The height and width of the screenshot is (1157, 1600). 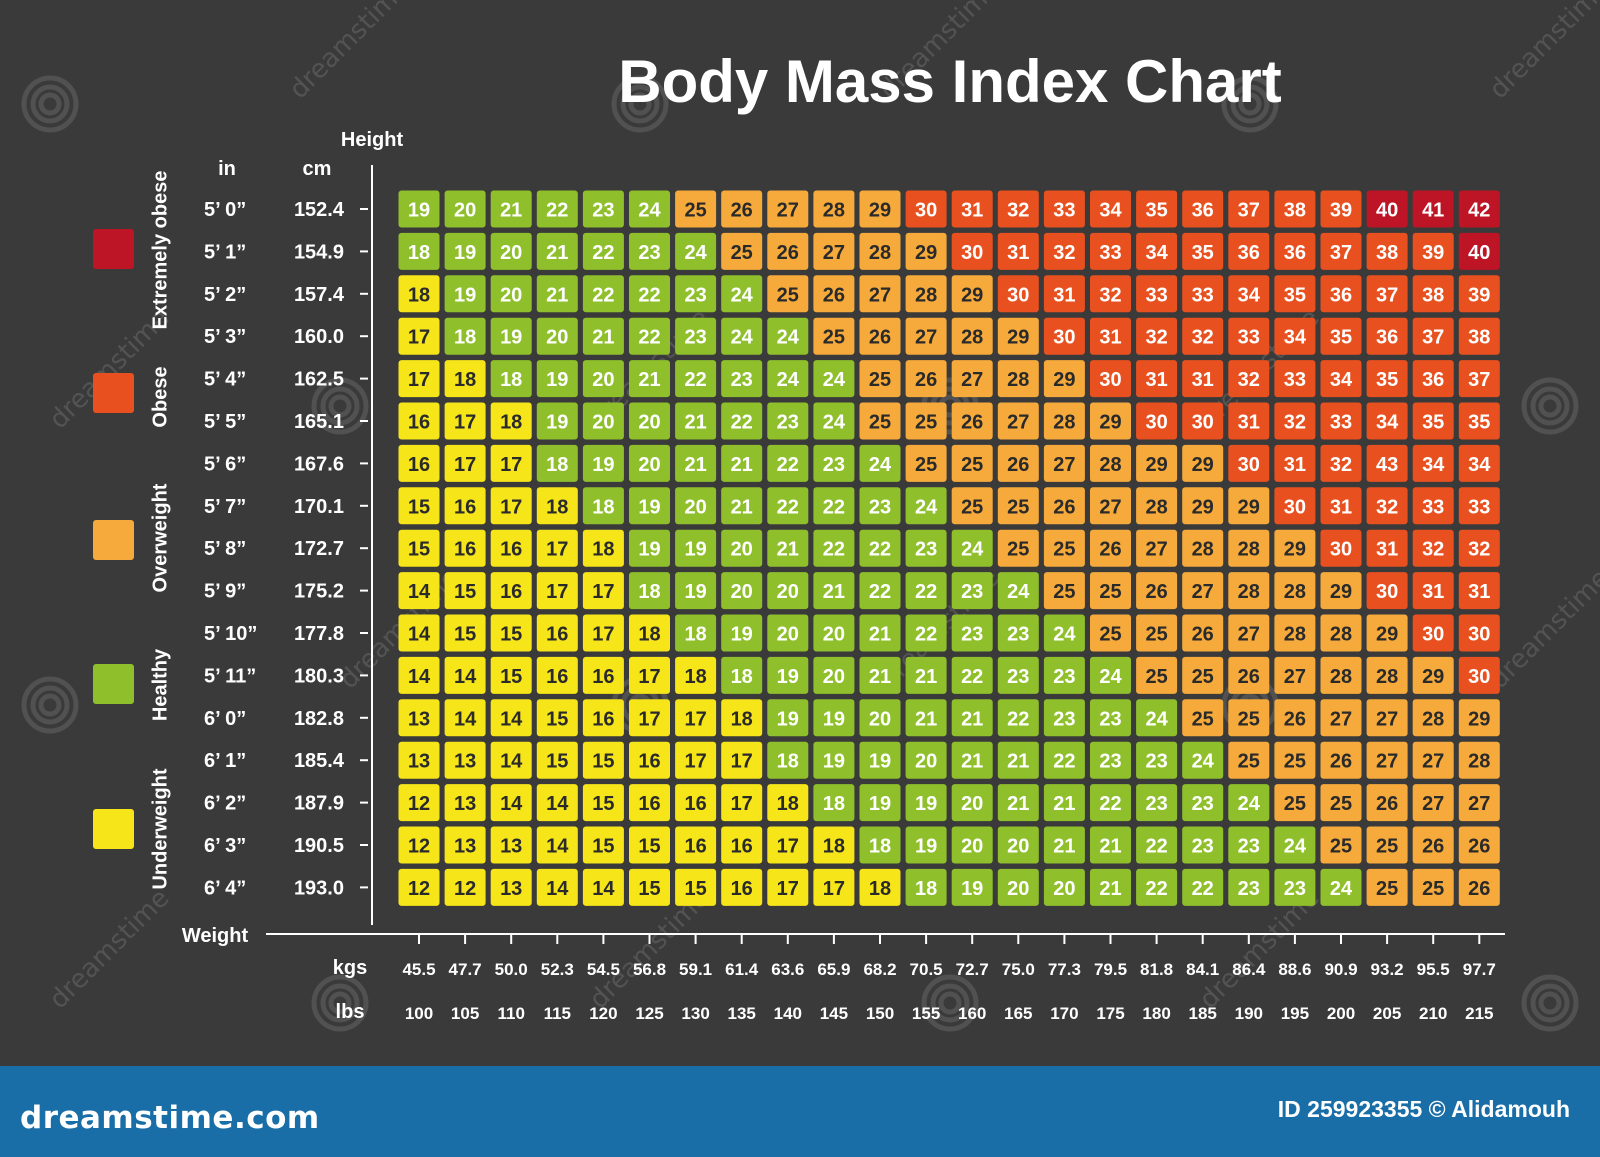 What do you see at coordinates (834, 633) in the screenshot?
I see `bmi-cell: 20` at bounding box center [834, 633].